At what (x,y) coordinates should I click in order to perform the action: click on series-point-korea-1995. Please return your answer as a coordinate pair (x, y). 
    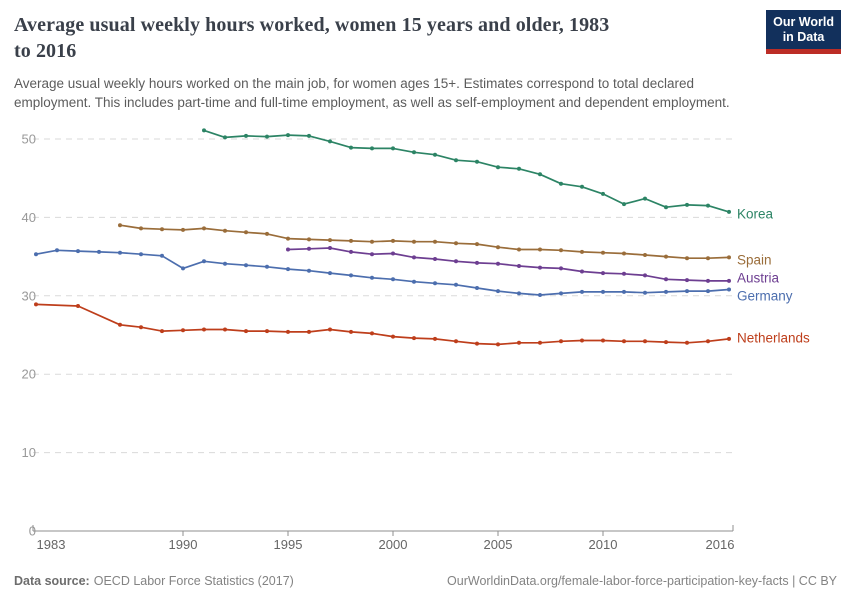
    Looking at the image, I should click on (288, 135).